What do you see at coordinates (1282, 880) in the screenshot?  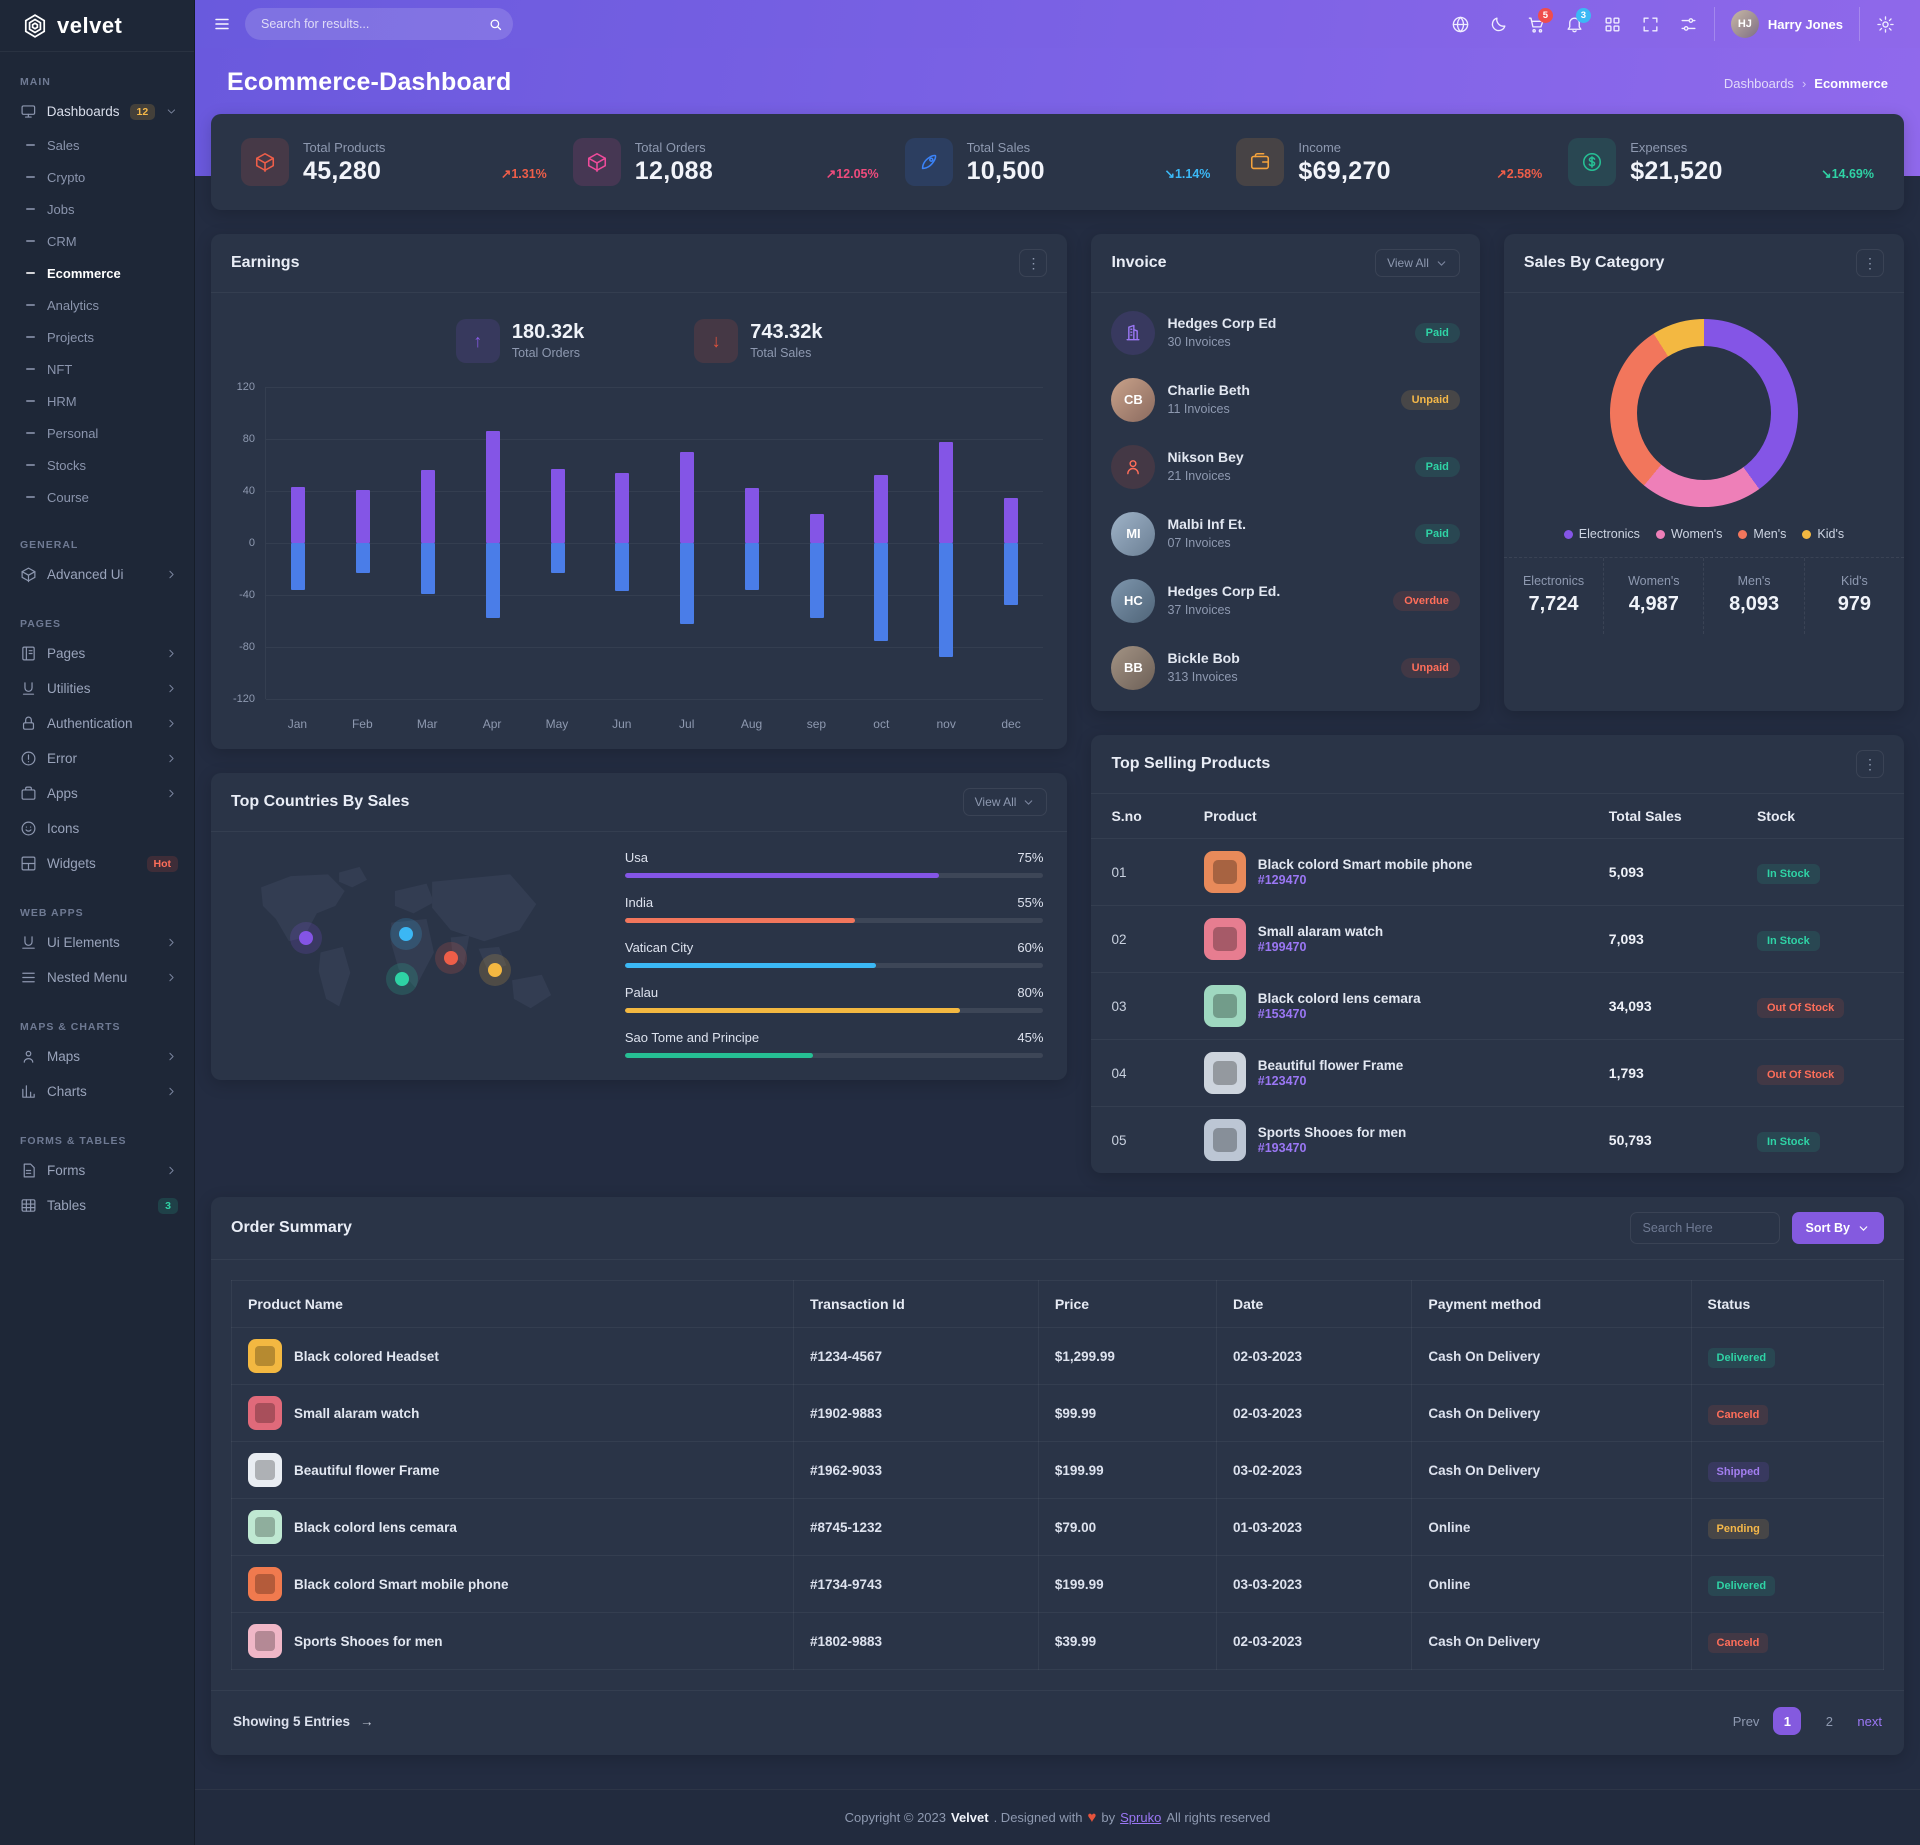 I see `product-code: #129470` at bounding box center [1282, 880].